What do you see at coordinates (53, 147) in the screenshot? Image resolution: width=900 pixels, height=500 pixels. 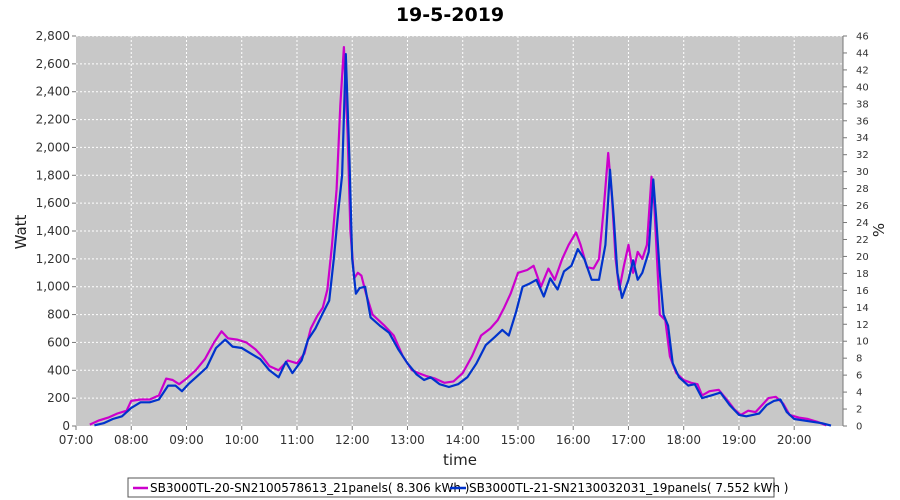 I see `y-tick-label: 2,000` at bounding box center [53, 147].